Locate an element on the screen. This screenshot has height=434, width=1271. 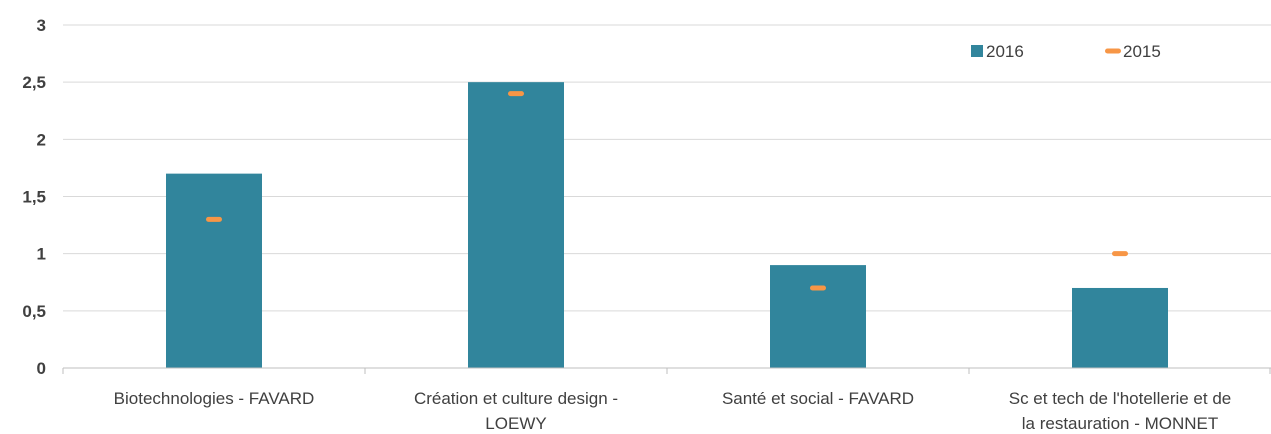
x-tick-label: Biotechnologies - FAVARD is located at coordinates (214, 398).